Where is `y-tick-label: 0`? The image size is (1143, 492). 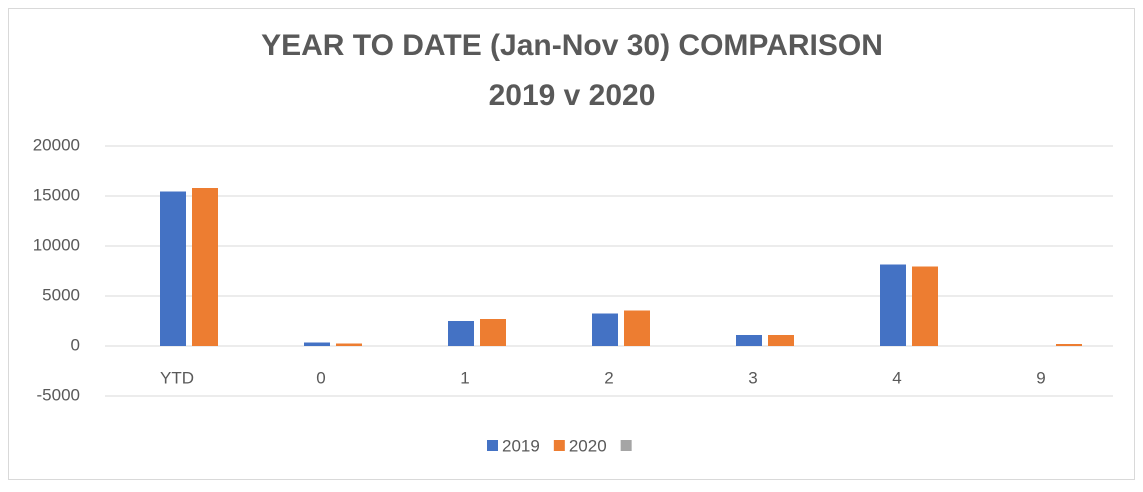
y-tick-label: 0 is located at coordinates (75, 344).